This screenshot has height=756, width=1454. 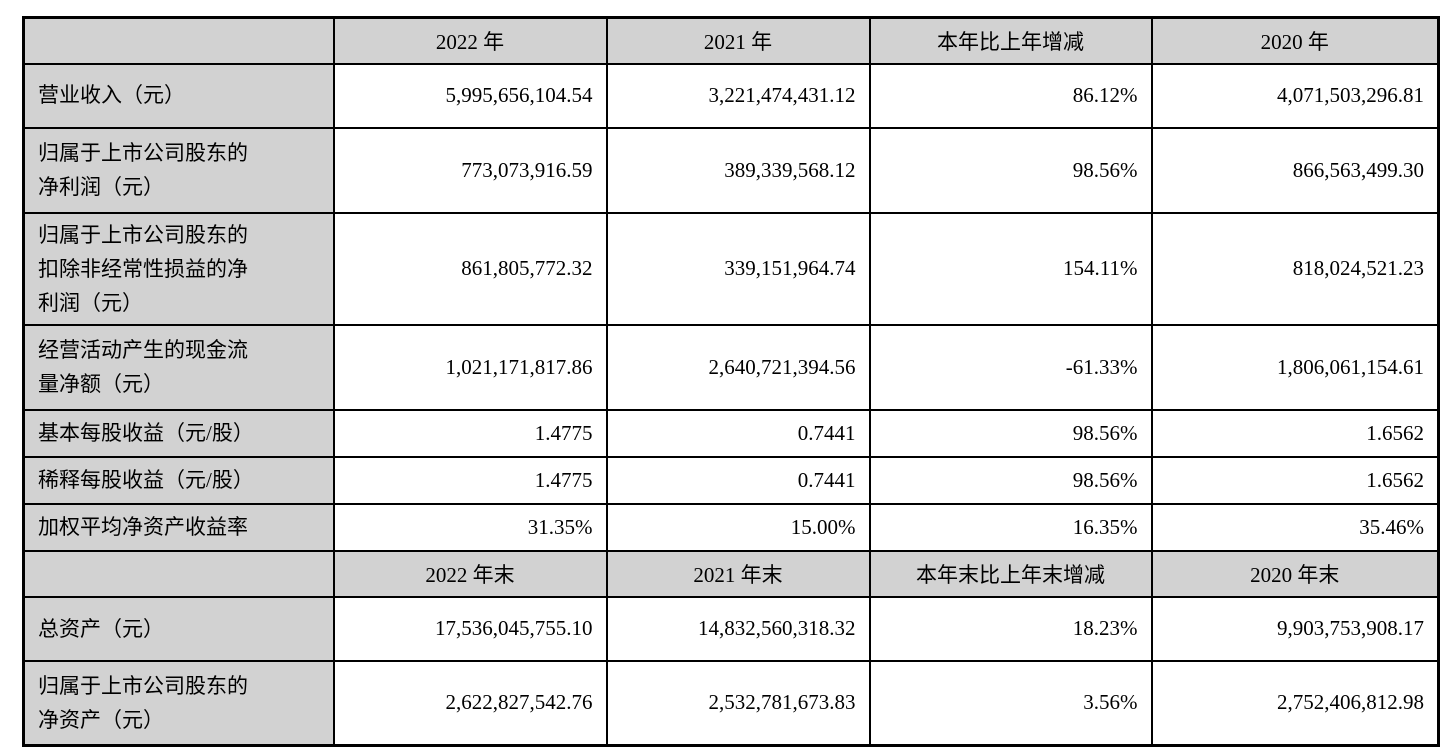 I want to click on column-header: 2021 年末, so click(x=738, y=573).